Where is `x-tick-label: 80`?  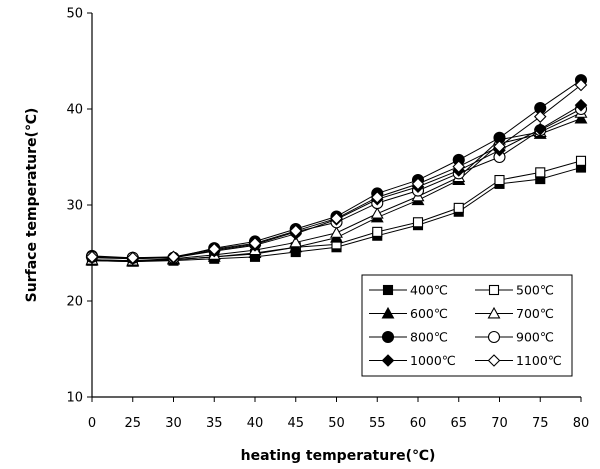 x-tick-label: 80 is located at coordinates (581, 423).